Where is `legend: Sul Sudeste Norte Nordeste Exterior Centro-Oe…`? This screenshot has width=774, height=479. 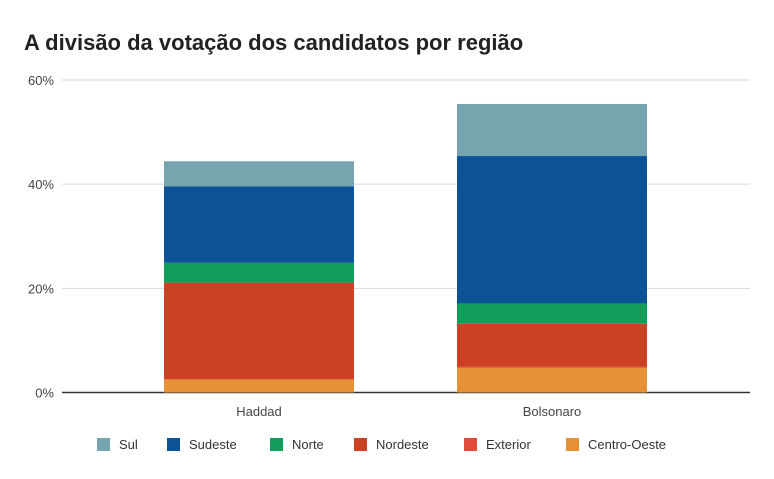 legend: Sul Sudeste Norte Nordeste Exterior Centro-Oe… is located at coordinates (381, 444).